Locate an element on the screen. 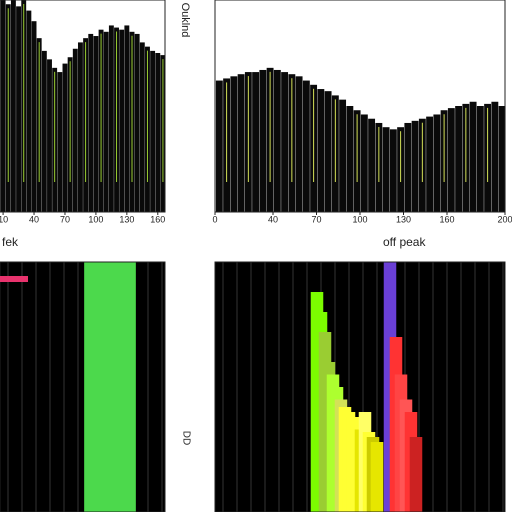 This screenshot has width=512, height=512. plot-frame is located at coordinates (83, 106).